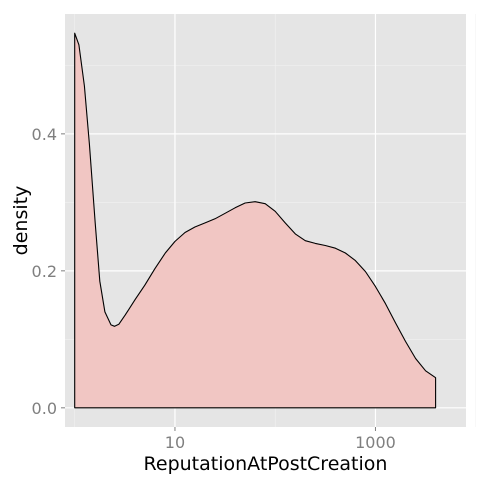 This screenshot has height=480, width=480. Describe the element at coordinates (375, 442) in the screenshot. I see `x-tick-label: 1000` at that location.